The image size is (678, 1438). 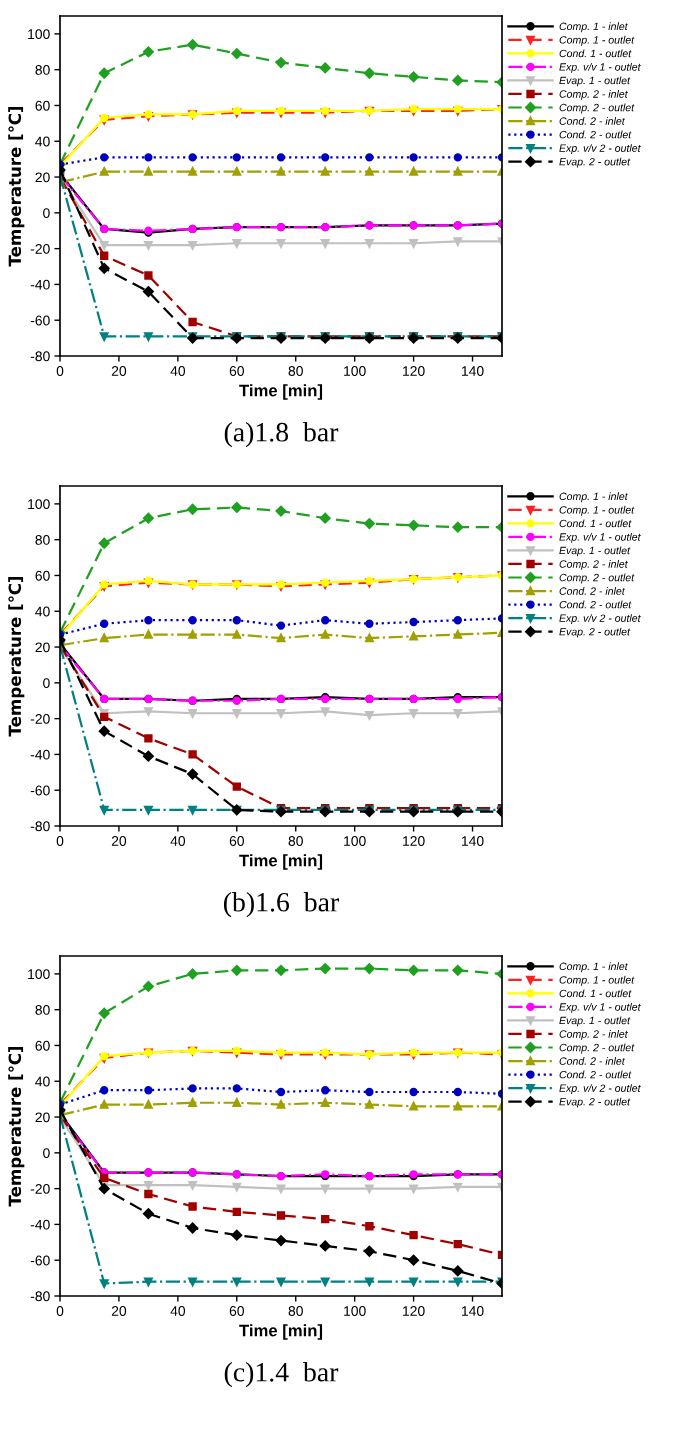 I want to click on text: (b)1.6 bar, so click(x=281, y=905).